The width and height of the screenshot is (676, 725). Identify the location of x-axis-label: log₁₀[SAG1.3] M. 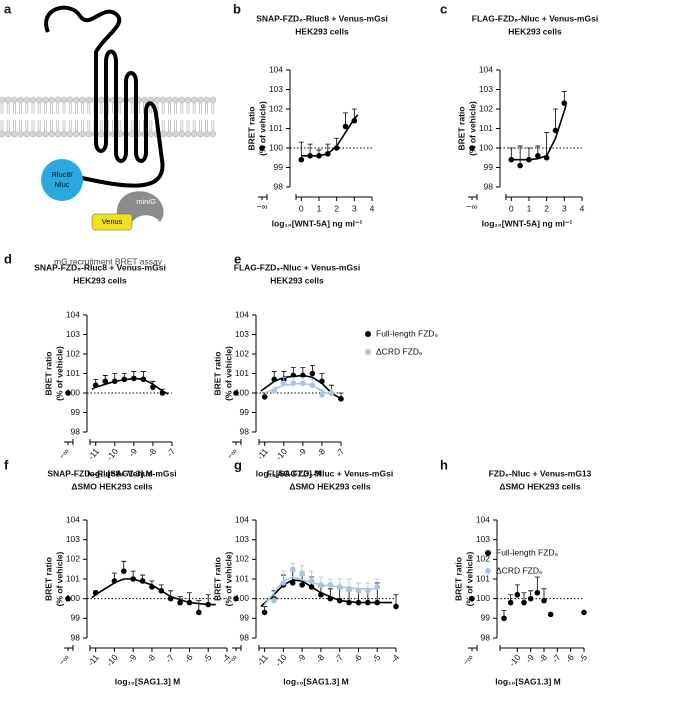
(119, 473).